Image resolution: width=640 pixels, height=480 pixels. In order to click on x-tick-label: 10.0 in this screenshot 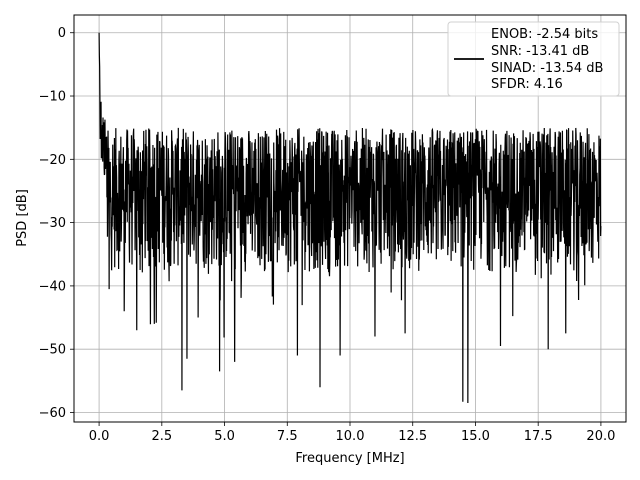, I will do `click(350, 436)`.